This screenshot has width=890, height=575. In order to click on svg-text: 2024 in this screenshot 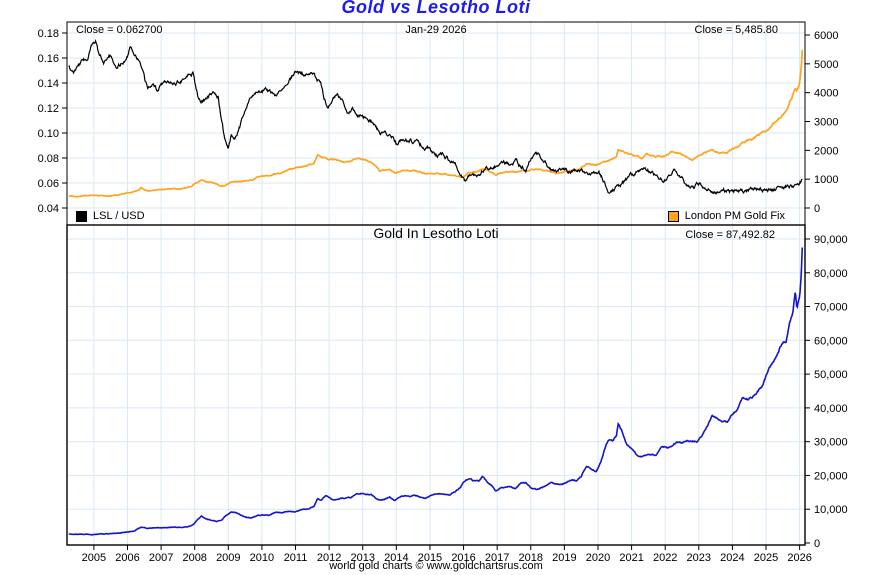, I will do `click(732, 558)`.